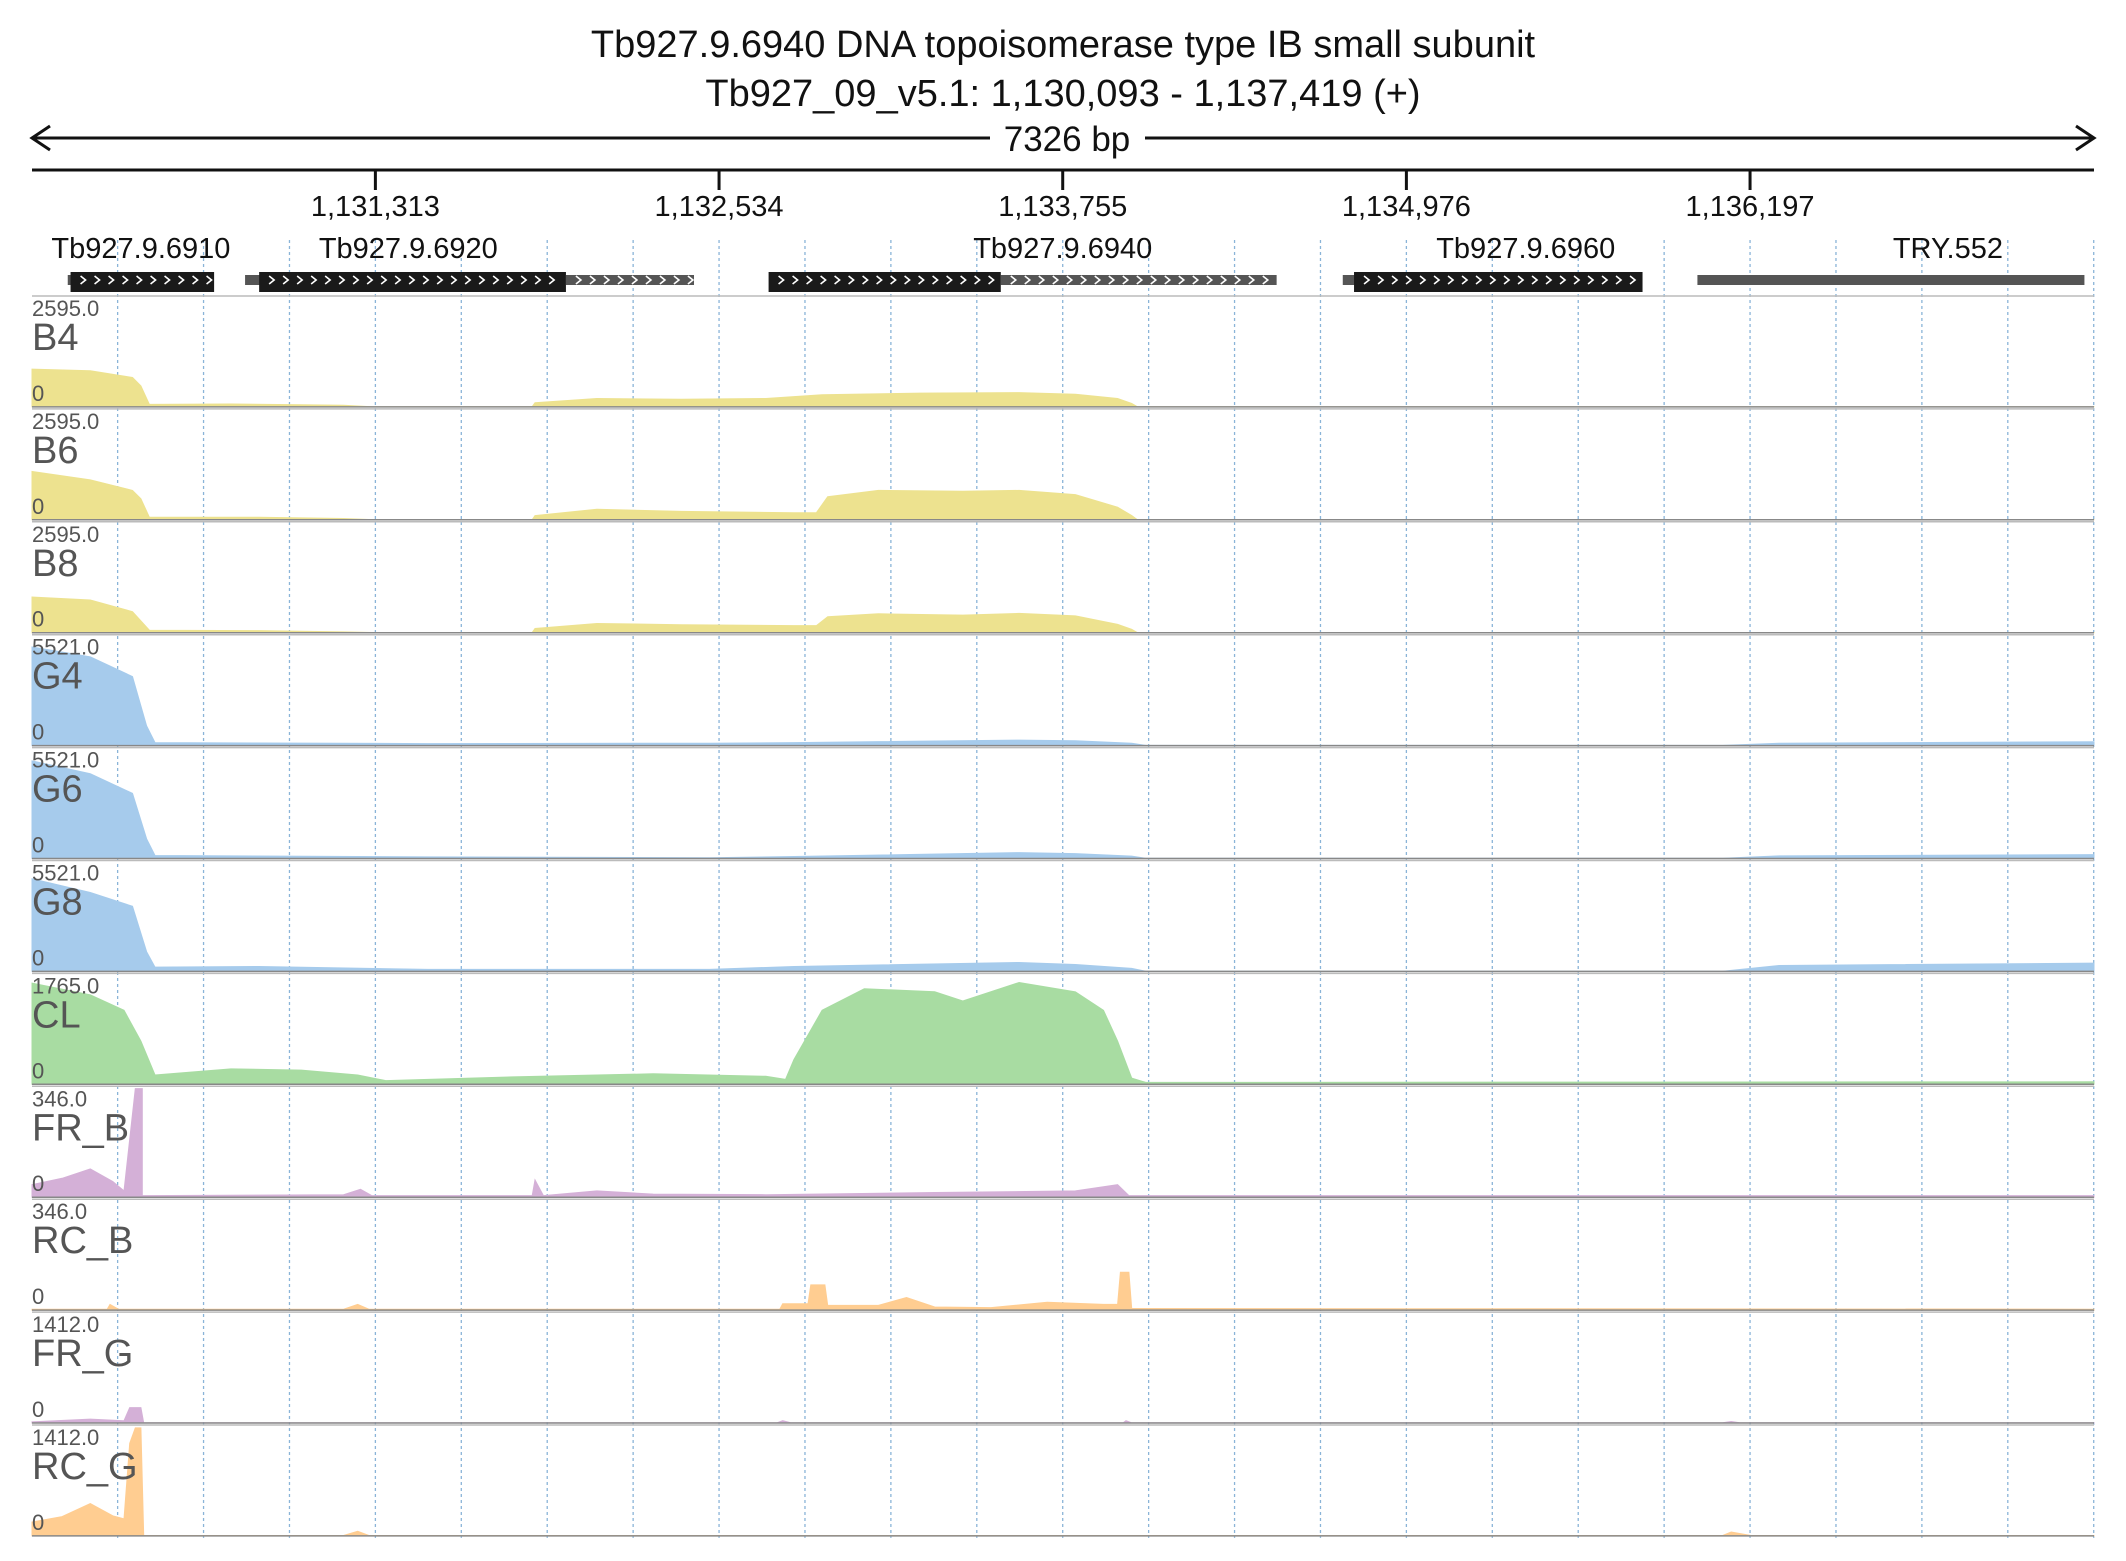  I want to click on gene-Tb927.9.6910: Tb927.9.6910, so click(140, 262).